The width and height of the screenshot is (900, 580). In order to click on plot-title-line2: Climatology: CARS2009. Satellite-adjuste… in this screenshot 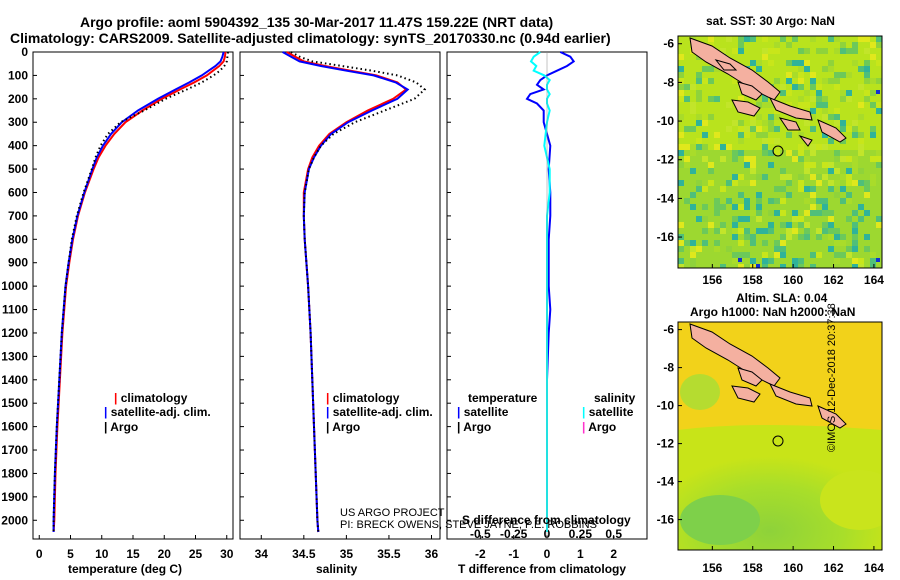, I will do `click(310, 38)`.